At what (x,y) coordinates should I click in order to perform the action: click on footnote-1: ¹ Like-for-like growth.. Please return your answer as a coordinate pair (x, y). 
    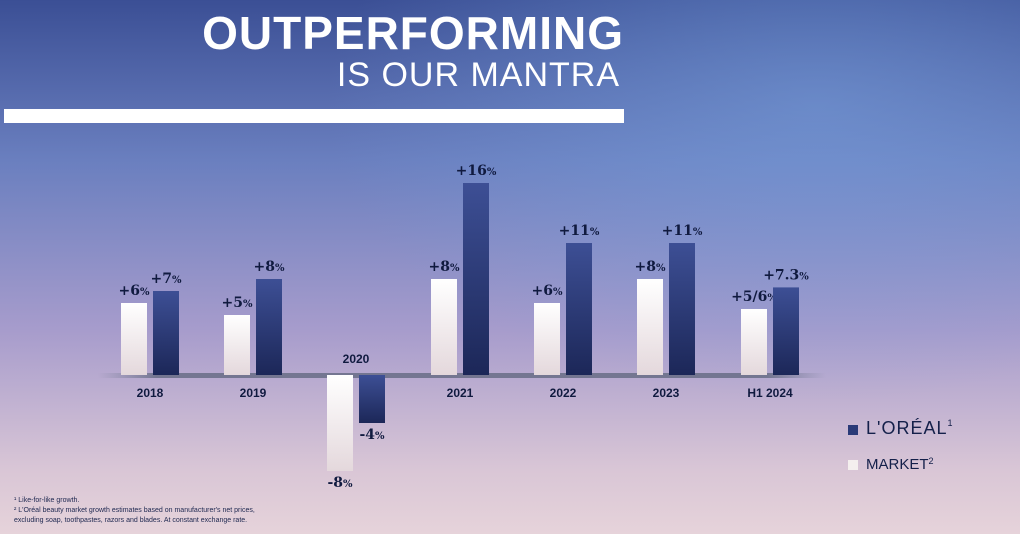
    Looking at the image, I should click on (47, 500).